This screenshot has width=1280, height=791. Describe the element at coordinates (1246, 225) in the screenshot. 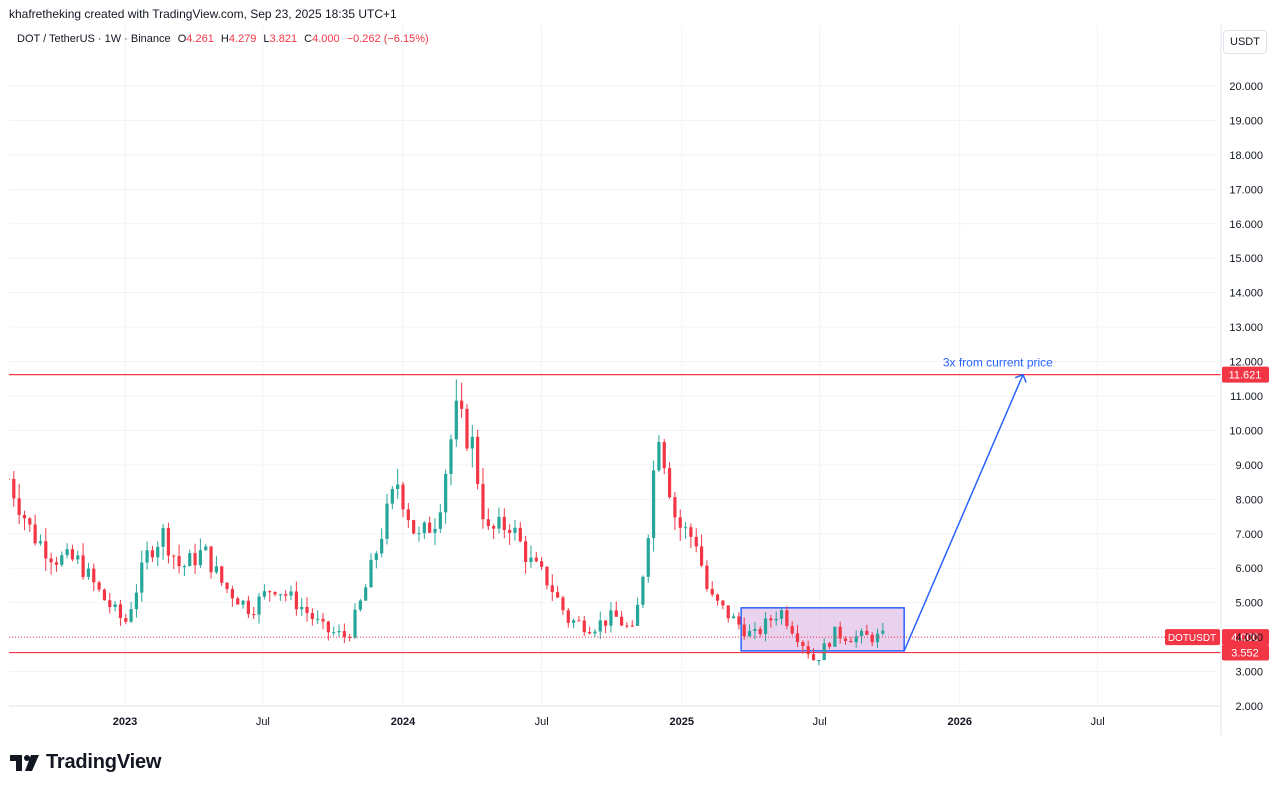

I see `y-tick-label: 16.000` at that location.